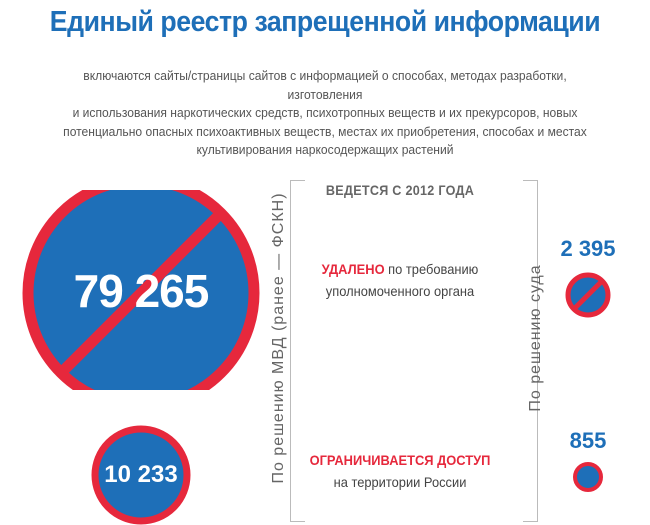 The image size is (650, 525). What do you see at coordinates (588, 248) in the screenshot?
I see `court-deleted-count: 2 395` at bounding box center [588, 248].